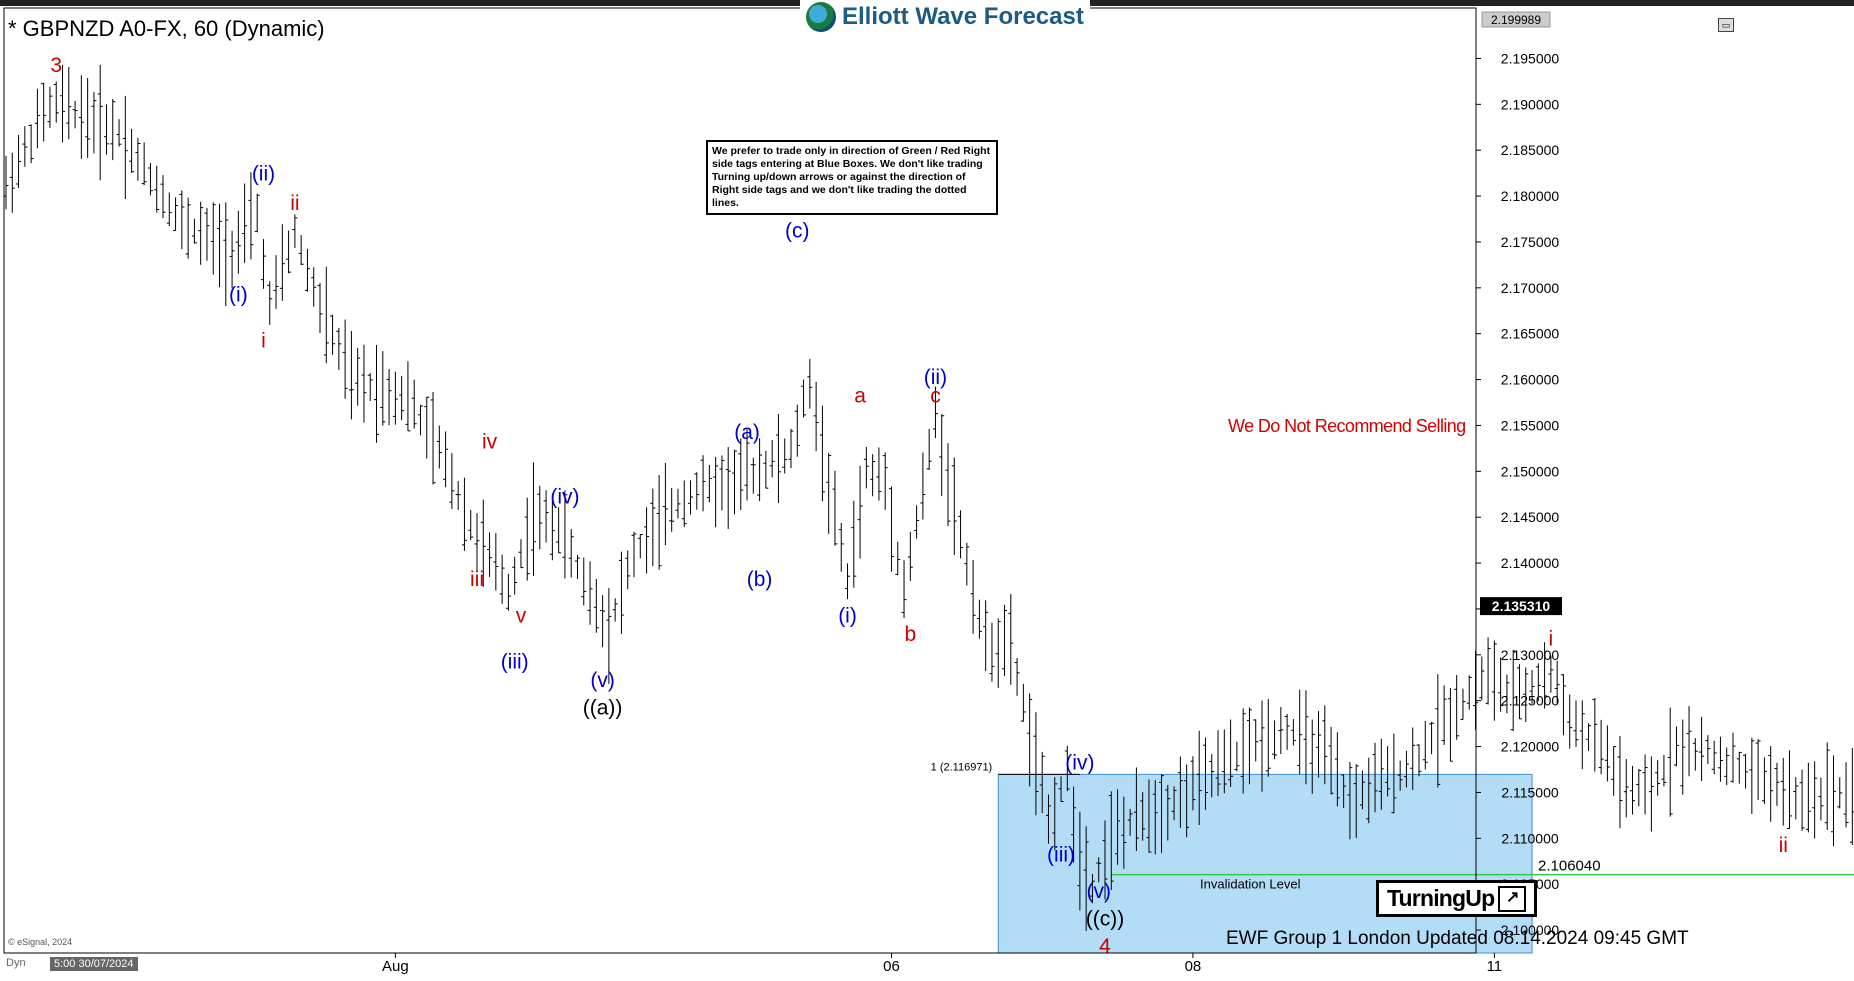 This screenshot has height=981, width=1854. Describe the element at coordinates (1530, 701) in the screenshot. I see `y-tick-label: 2.125000` at that location.